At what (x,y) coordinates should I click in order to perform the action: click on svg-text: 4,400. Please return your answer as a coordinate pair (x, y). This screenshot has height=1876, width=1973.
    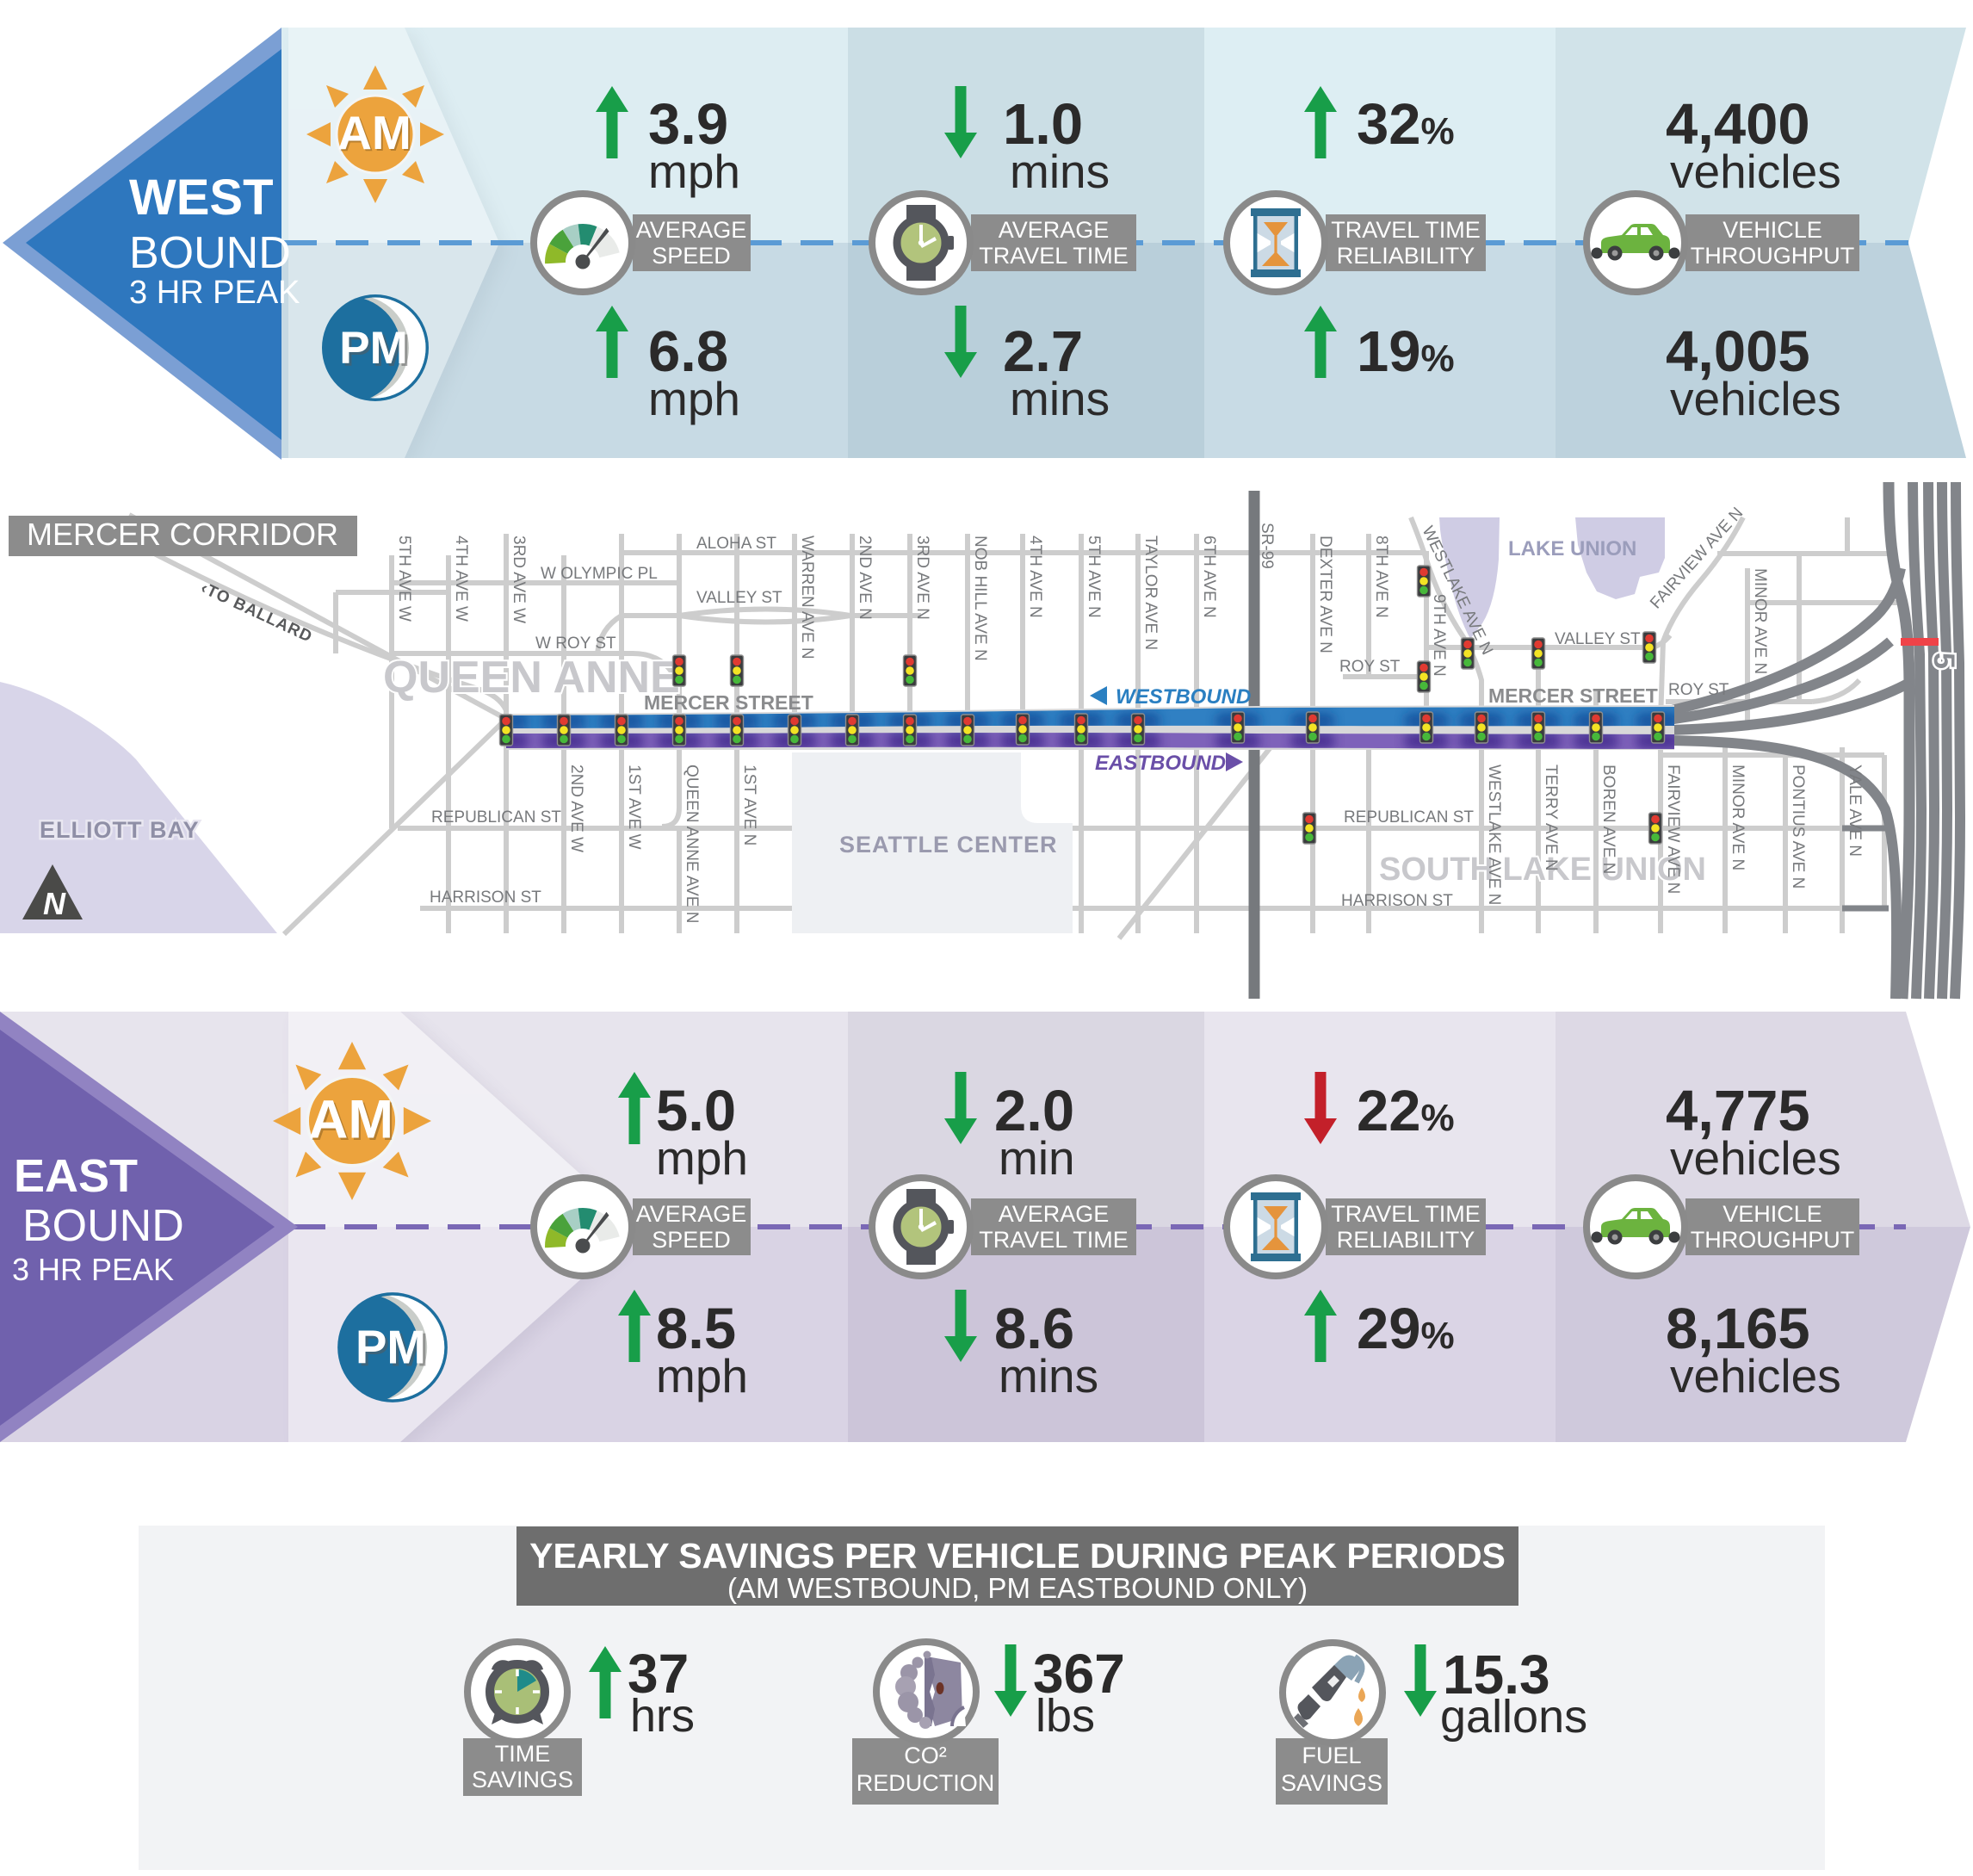
    Looking at the image, I should click on (1738, 124).